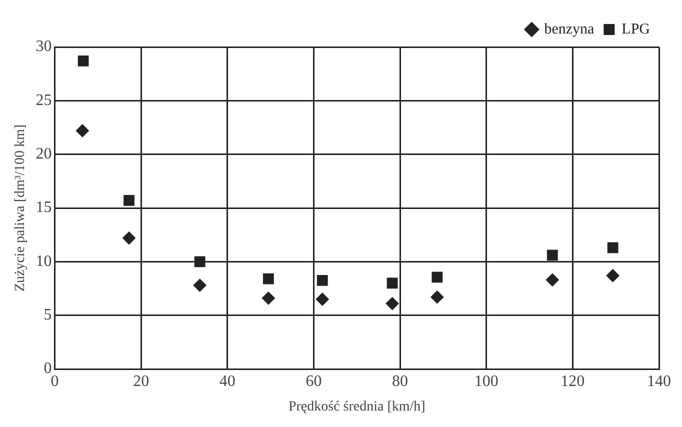 This screenshot has width=682, height=427. Describe the element at coordinates (44, 47) in the screenshot. I see `y-tick-label: 30` at that location.